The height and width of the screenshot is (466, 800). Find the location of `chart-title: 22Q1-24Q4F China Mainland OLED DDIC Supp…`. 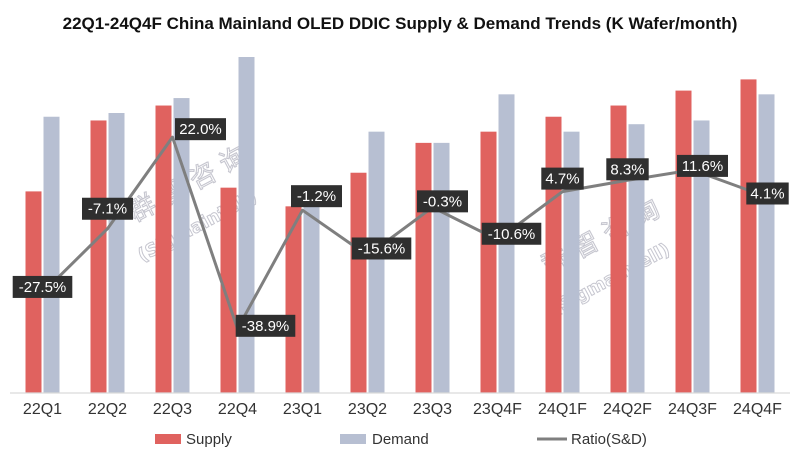

chart-title: 22Q1-24Q4F China Mainland OLED DDIC Supp… is located at coordinates (400, 23).